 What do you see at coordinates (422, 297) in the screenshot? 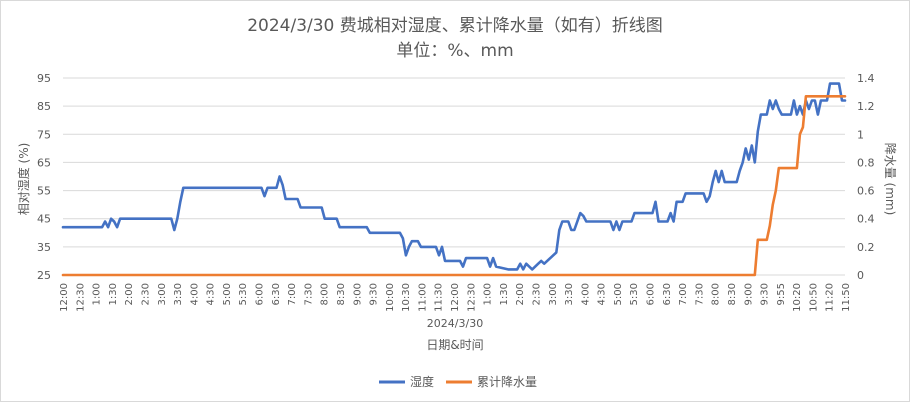
I see `x-tick-label: 11:00` at bounding box center [422, 297].